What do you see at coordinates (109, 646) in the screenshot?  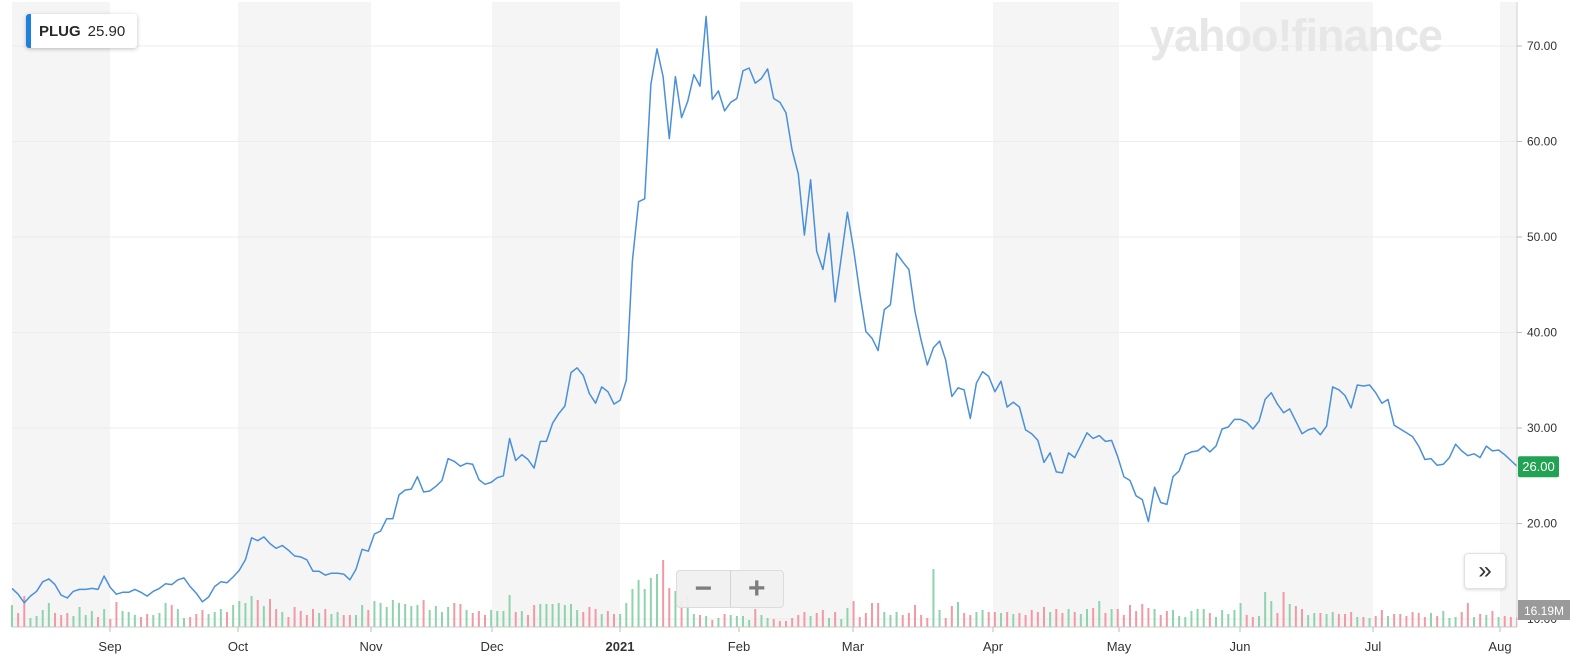 I see `x-tick-label: Sep` at bounding box center [109, 646].